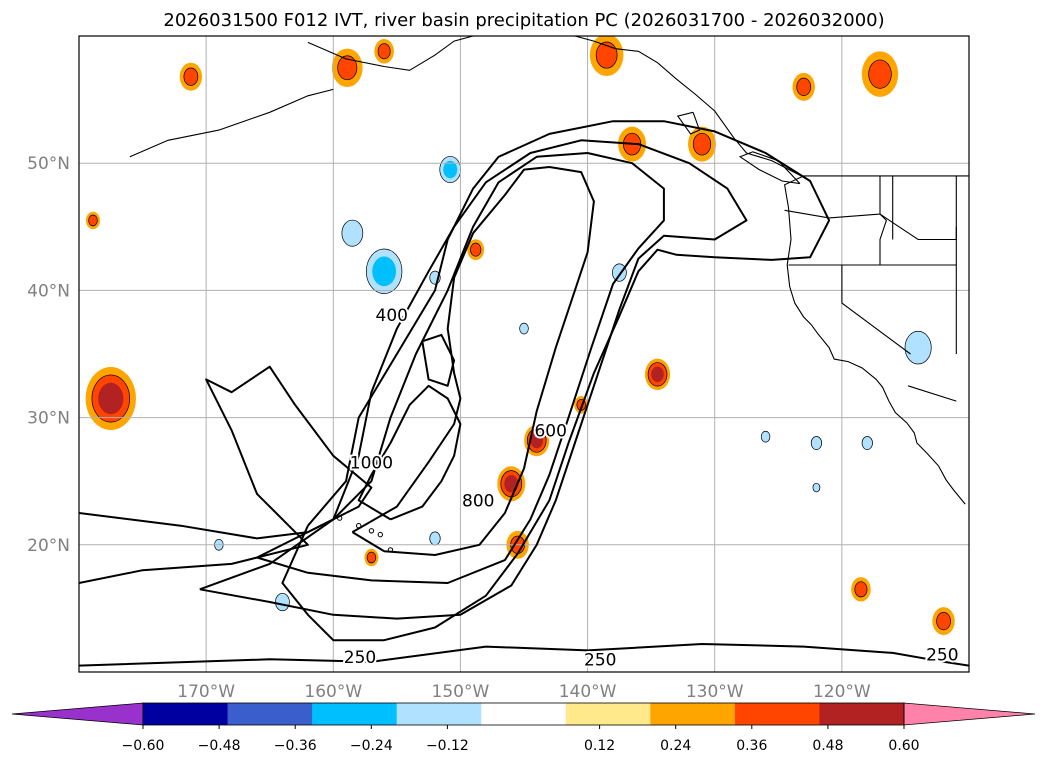 This screenshot has width=1047, height=769. I want to click on lon-tick-label: 140°W, so click(588, 692).